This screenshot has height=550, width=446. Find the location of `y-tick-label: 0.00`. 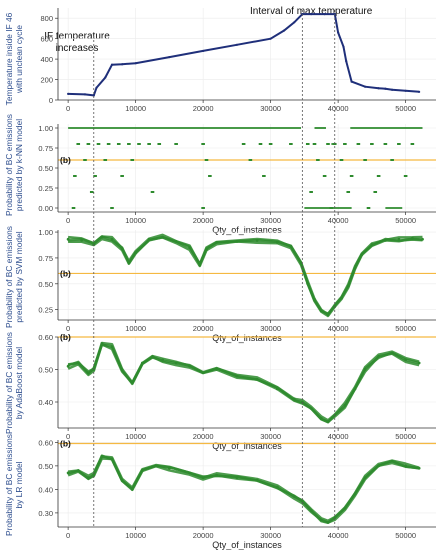

y-tick-label: 0.00 is located at coordinates (45, 208).